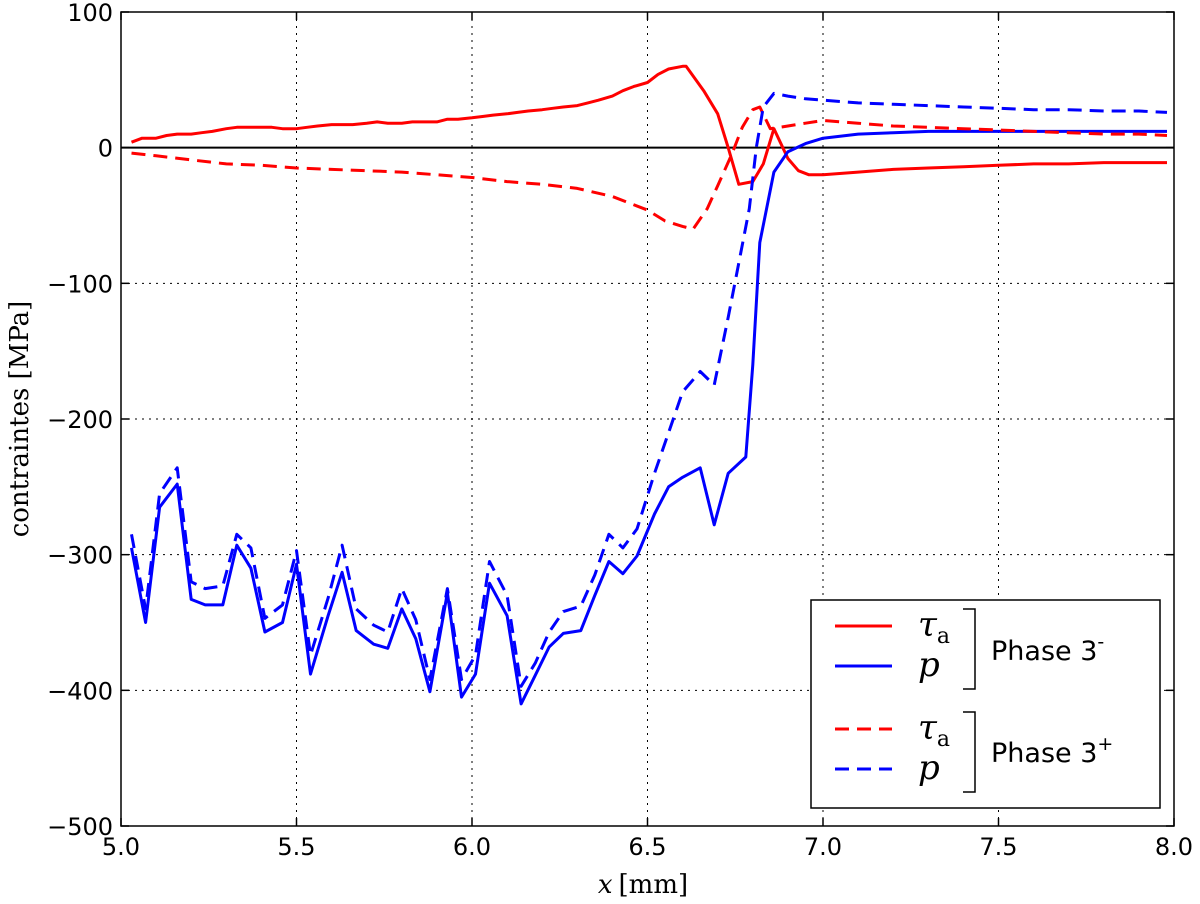 This screenshot has height=904, width=1200. I want to click on y-tick-labels: 100 0 −100 −200 −300 −400 −500, so click(80, 420).